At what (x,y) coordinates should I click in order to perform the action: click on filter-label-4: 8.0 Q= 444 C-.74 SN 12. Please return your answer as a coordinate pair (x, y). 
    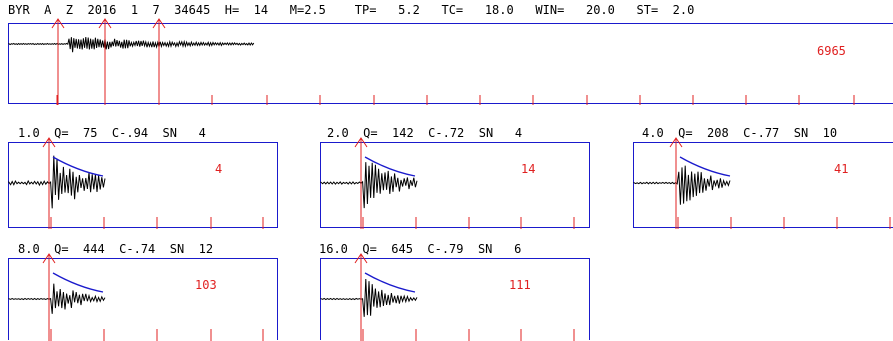
    Looking at the image, I should click on (116, 249).